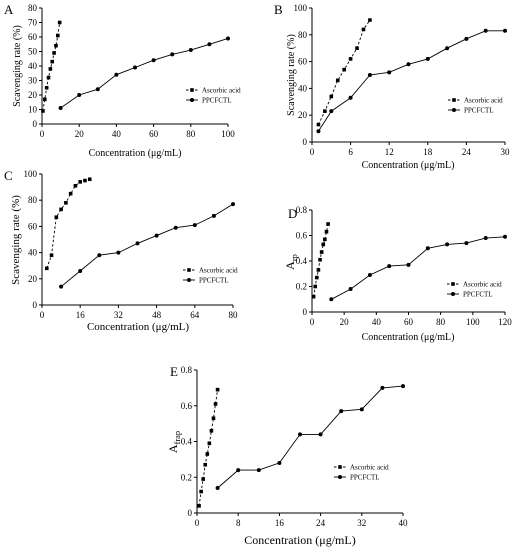 The image size is (522, 550). Describe the element at coordinates (157, 315) in the screenshot. I see `x-tick-label: 48` at that location.